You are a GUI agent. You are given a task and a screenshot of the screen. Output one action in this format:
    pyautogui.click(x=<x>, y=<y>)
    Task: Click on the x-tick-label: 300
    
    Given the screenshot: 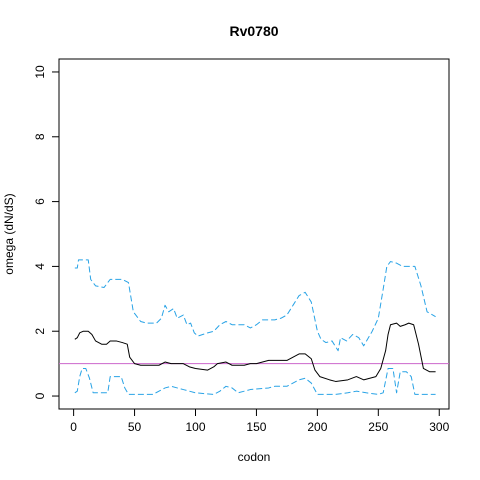 What is the action you would take?
    pyautogui.click(x=439, y=427)
    